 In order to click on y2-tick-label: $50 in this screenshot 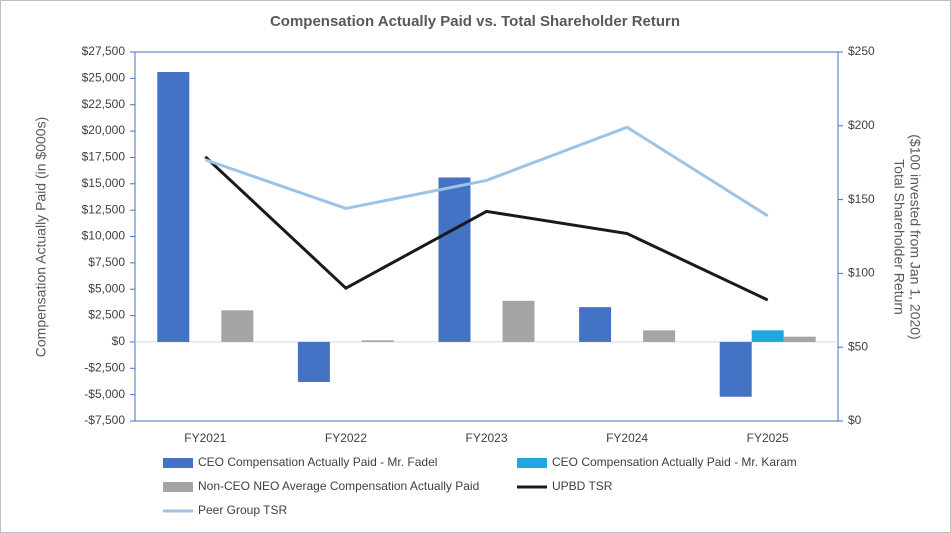, I will do `click(858, 346)`.